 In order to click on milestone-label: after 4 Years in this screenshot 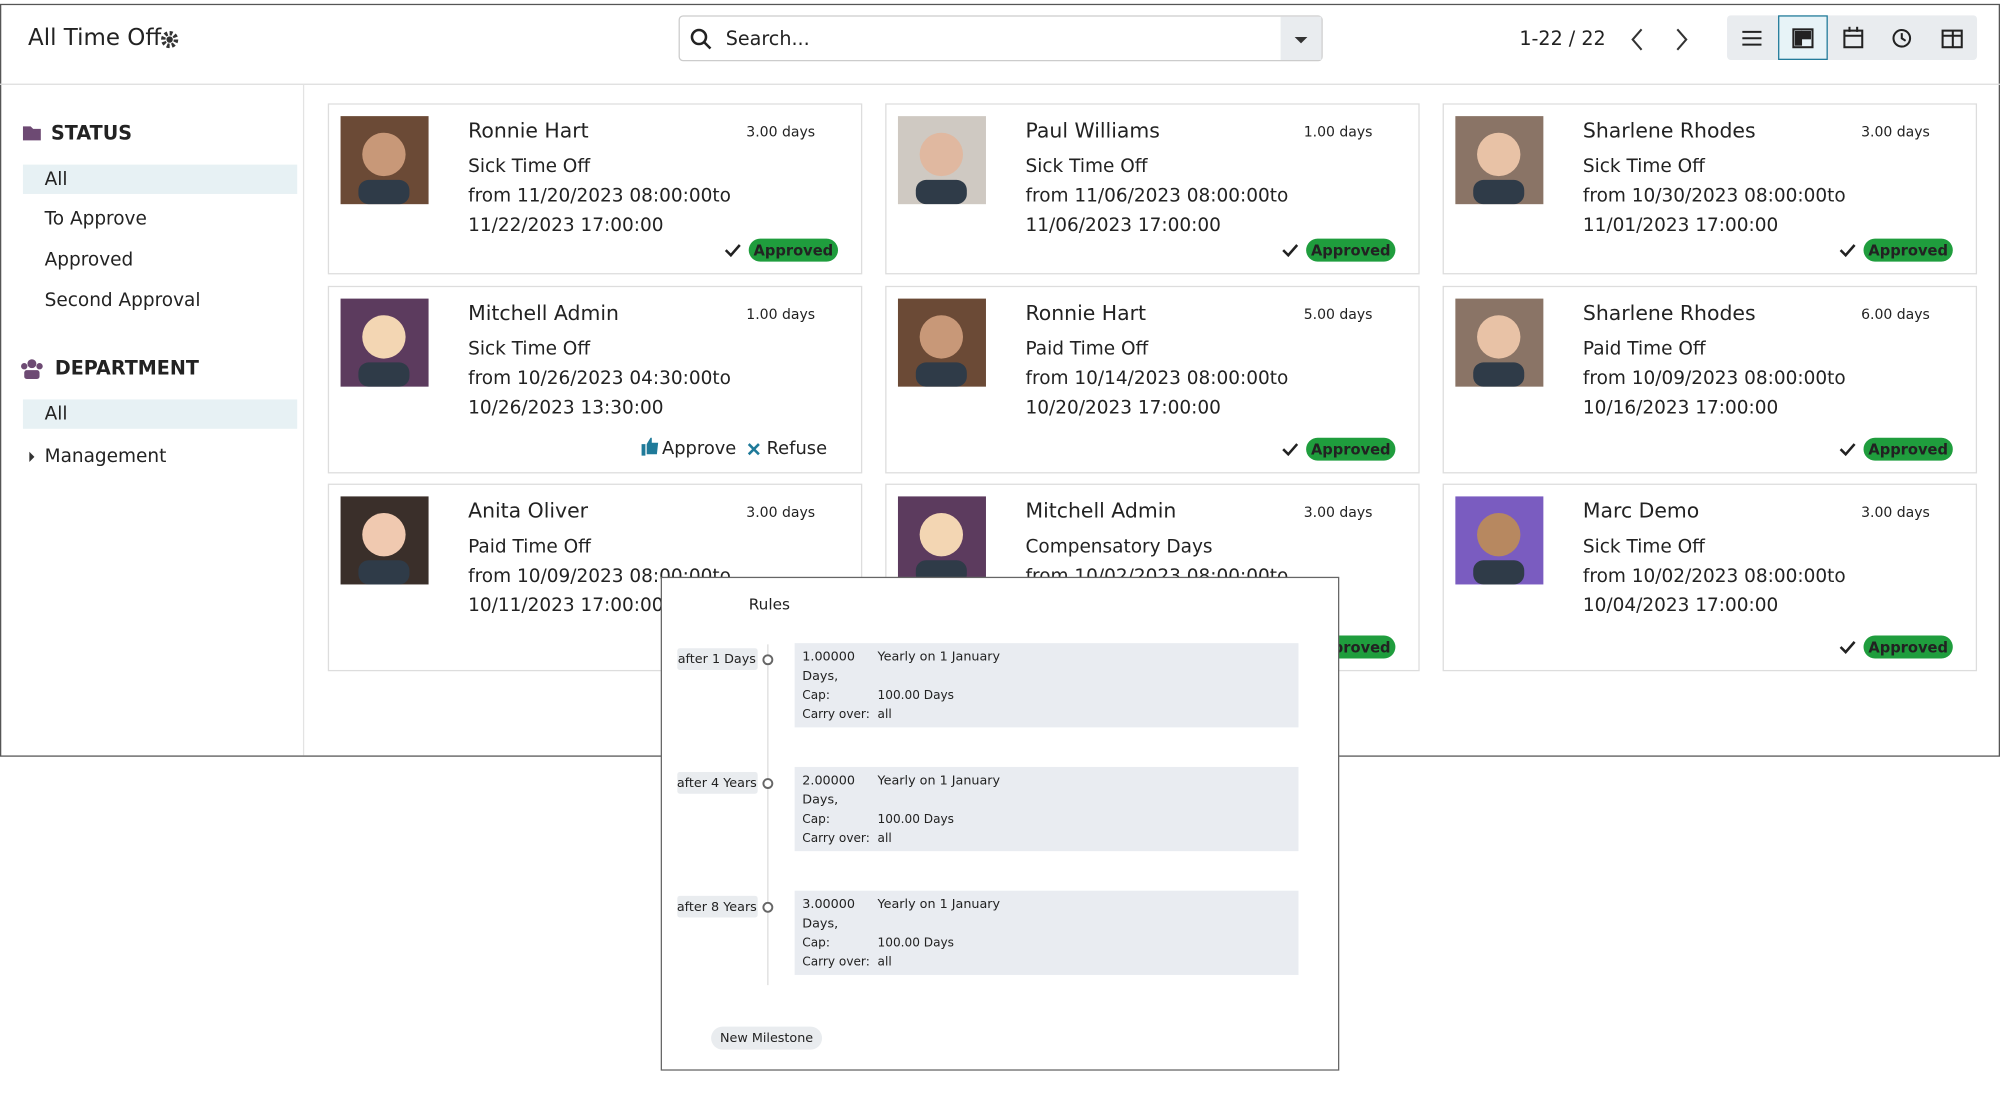, I will do `click(717, 783)`.